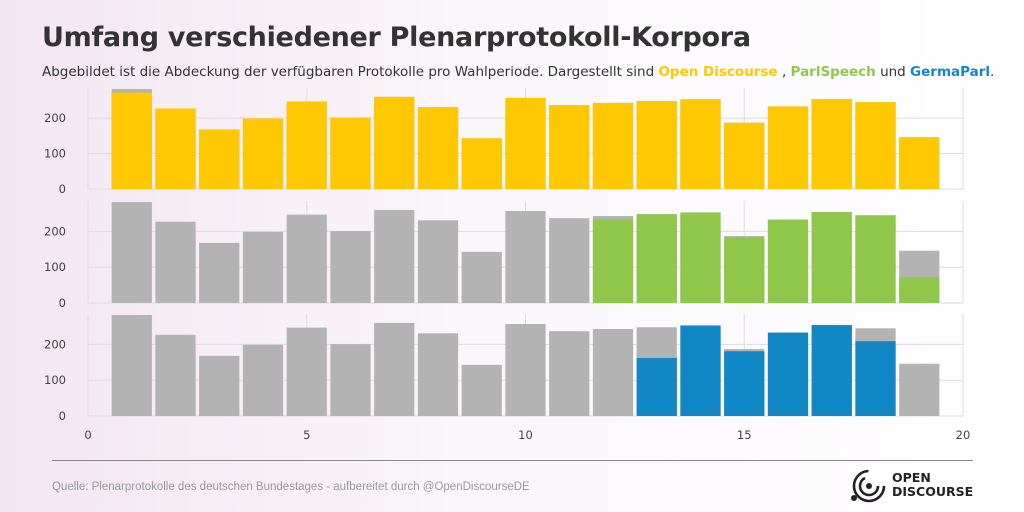 Image resolution: width=1024 pixels, height=512 pixels. What do you see at coordinates (512, 460) in the screenshot?
I see `footer-divider` at bounding box center [512, 460].